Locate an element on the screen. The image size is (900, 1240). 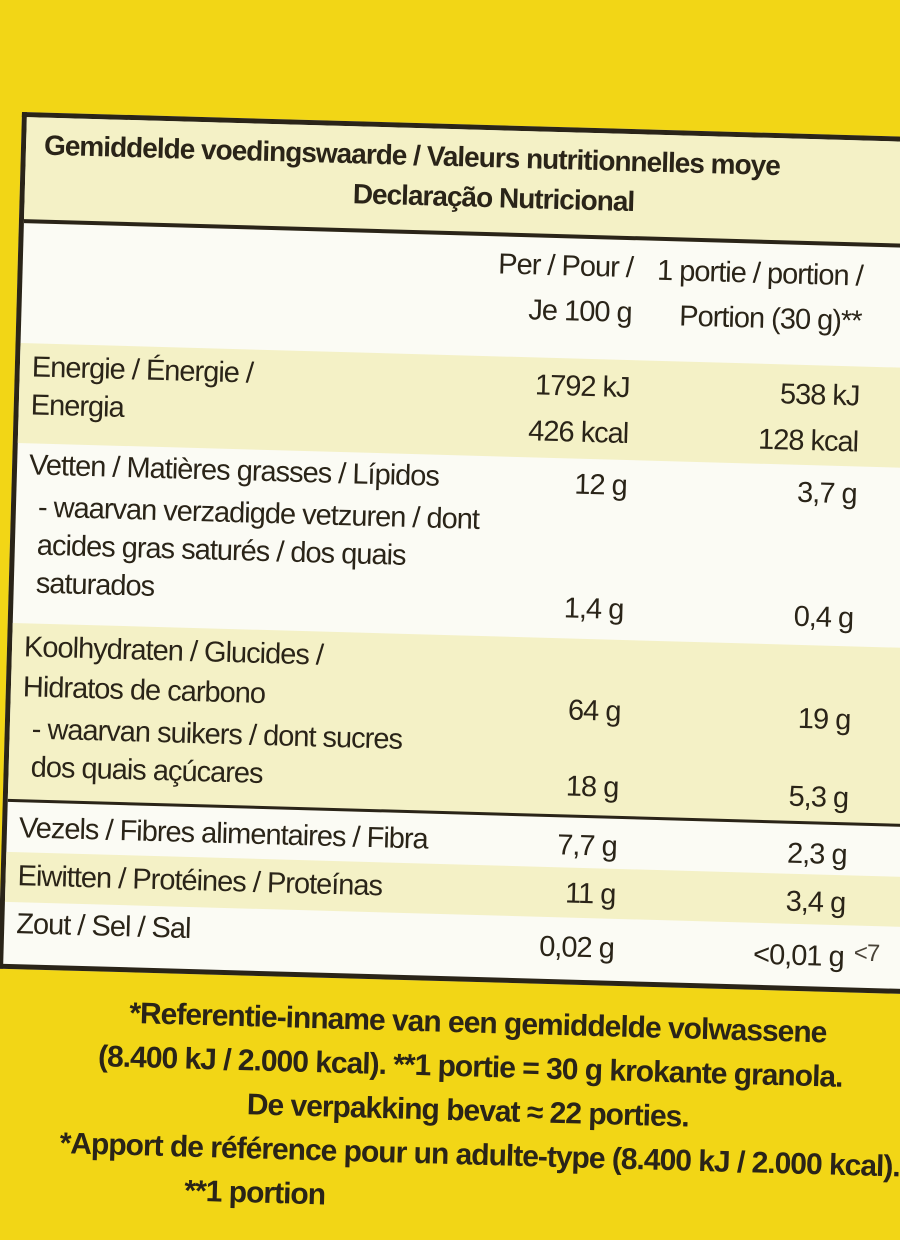
energy-label-line1: Energie / Énergie / is located at coordinates (142, 370).